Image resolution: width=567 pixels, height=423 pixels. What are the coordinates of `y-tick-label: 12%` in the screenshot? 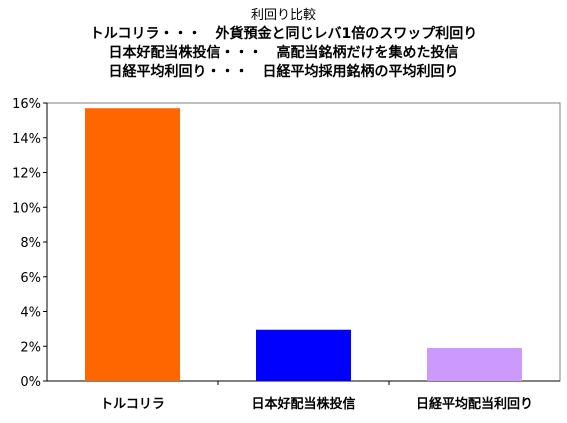 It's located at (26, 174).